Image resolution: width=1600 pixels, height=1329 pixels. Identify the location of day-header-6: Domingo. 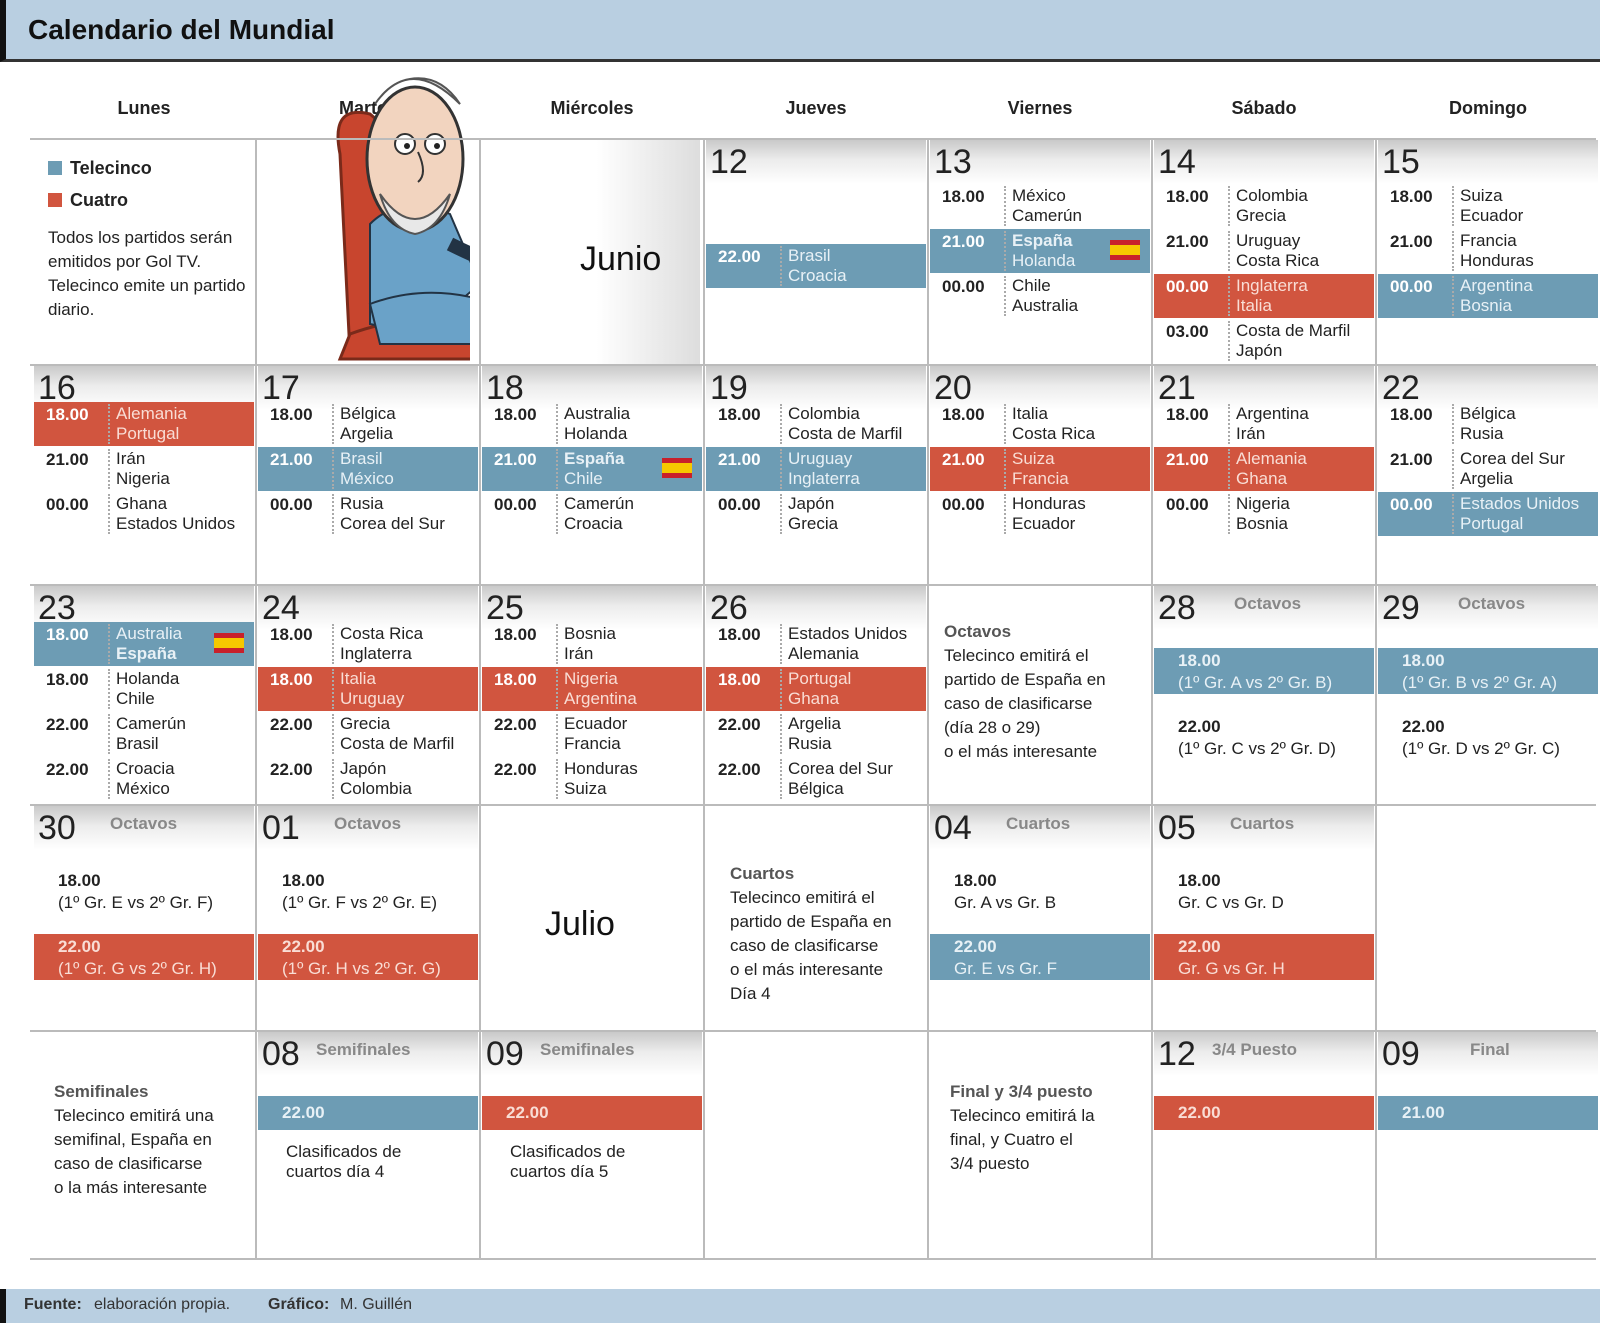
(1488, 108).